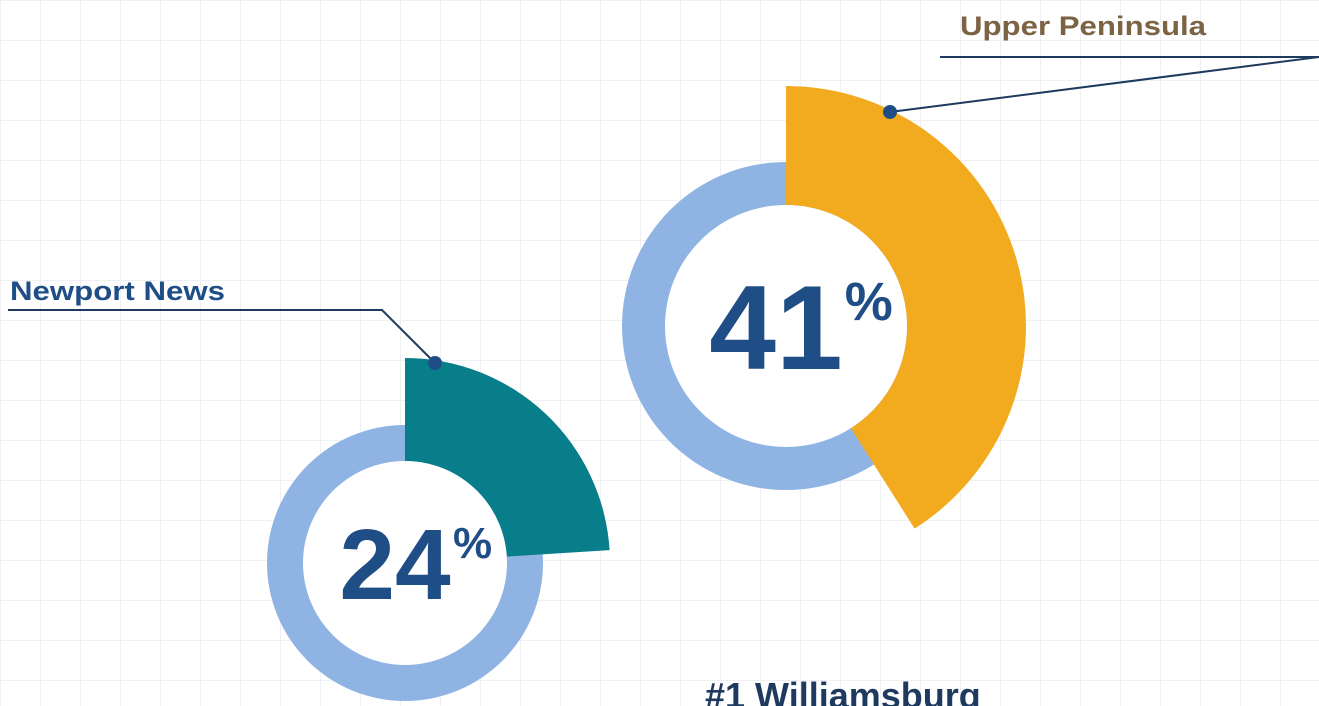 The image size is (1319, 706). Describe the element at coordinates (843, 690) in the screenshot. I see `footer-title: #1 Williamsburg` at that location.